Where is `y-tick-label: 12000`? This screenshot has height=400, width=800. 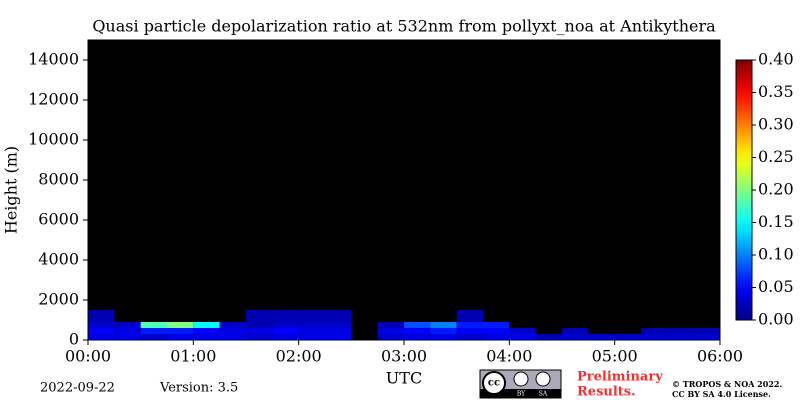 y-tick-label: 12000 is located at coordinates (53, 99).